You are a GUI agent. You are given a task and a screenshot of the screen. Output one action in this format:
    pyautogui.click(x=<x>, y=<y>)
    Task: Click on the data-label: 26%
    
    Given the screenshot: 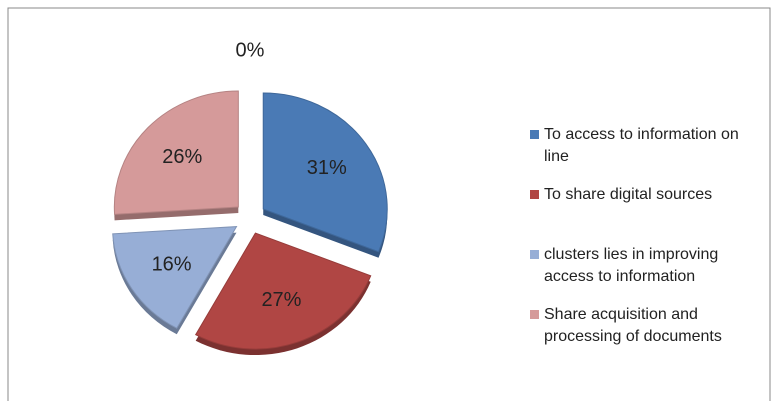 What is the action you would take?
    pyautogui.click(x=182, y=157)
    